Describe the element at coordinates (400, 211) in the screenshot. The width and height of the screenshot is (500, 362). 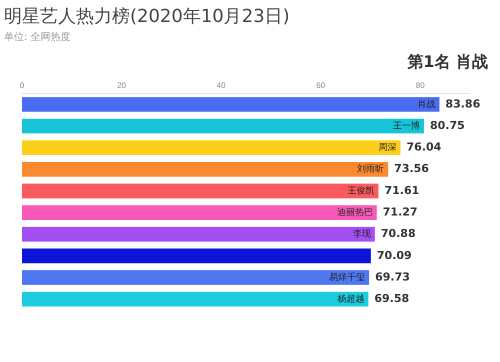
I see `data-label: 71.27` at that location.